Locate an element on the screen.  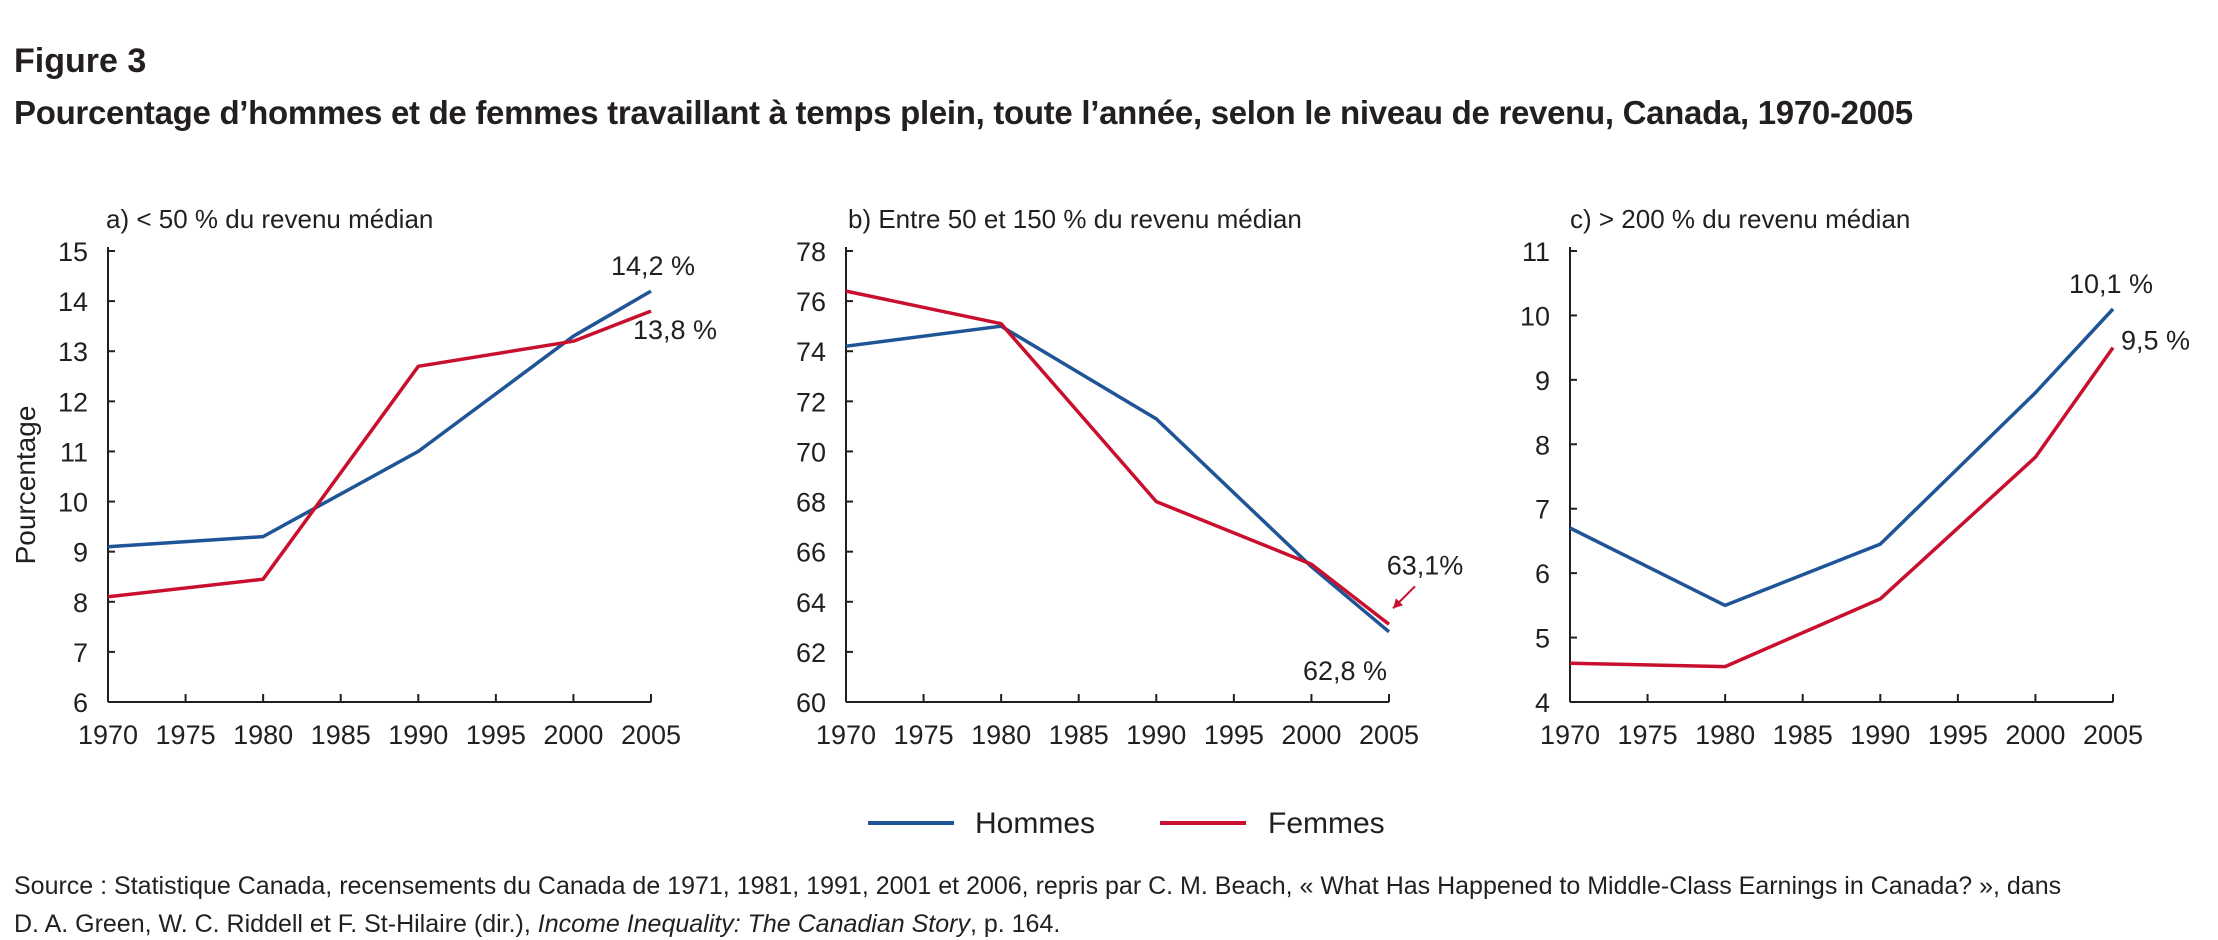
y-tick-label: 5 is located at coordinates (1542, 639).